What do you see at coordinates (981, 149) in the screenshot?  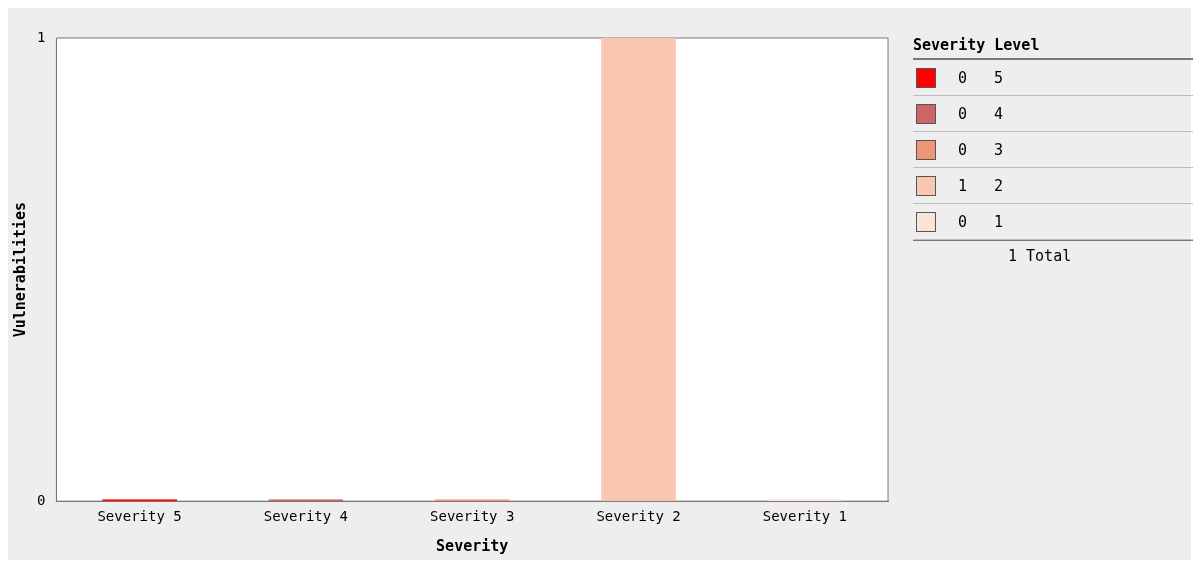 I see `legend-label: 0 3` at bounding box center [981, 149].